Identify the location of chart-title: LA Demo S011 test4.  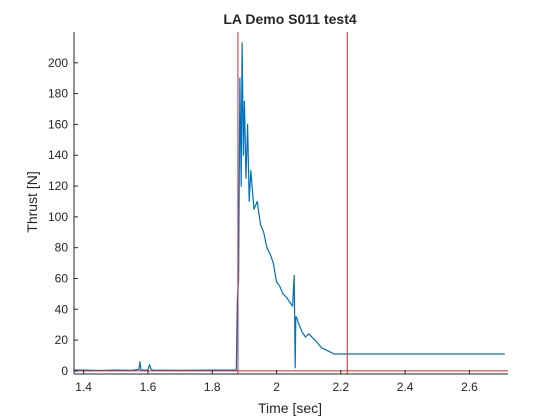
(290, 19).